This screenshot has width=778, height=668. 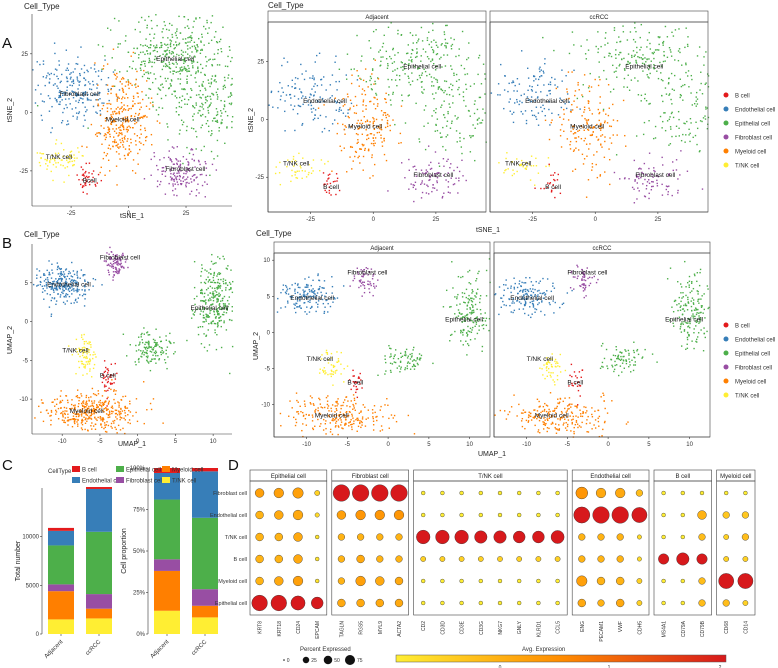 I want to click on umap-split-x-tick-label: 10, so click(x=469, y=445).